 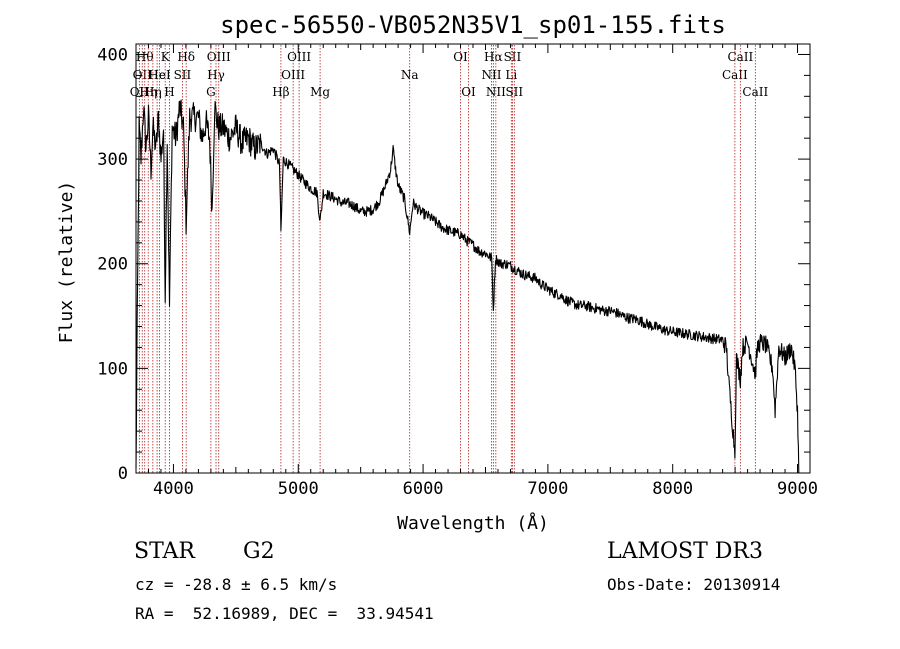 What do you see at coordinates (112, 265) in the screenshot?
I see `y-tick-label-2: 200` at bounding box center [112, 265].